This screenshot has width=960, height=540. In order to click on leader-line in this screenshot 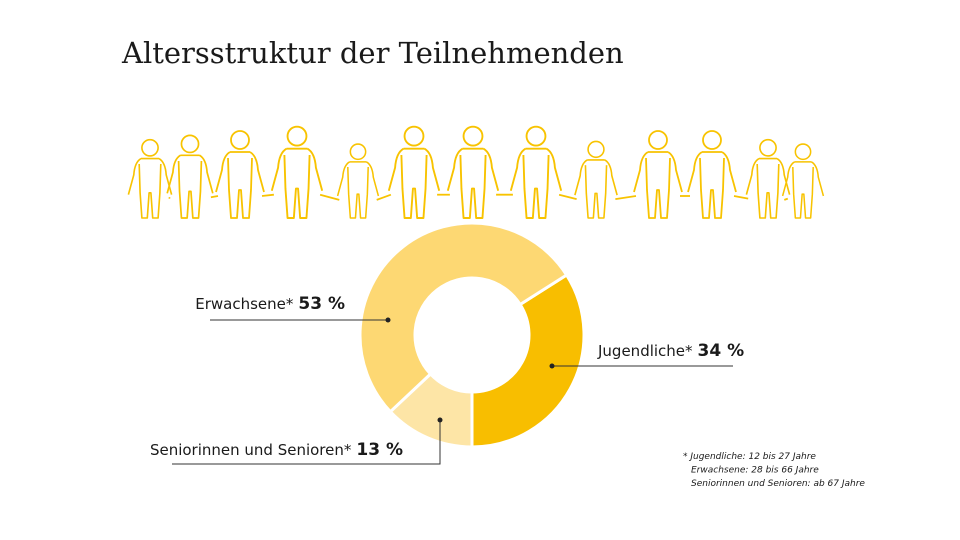, I will do `click(306, 442)`.